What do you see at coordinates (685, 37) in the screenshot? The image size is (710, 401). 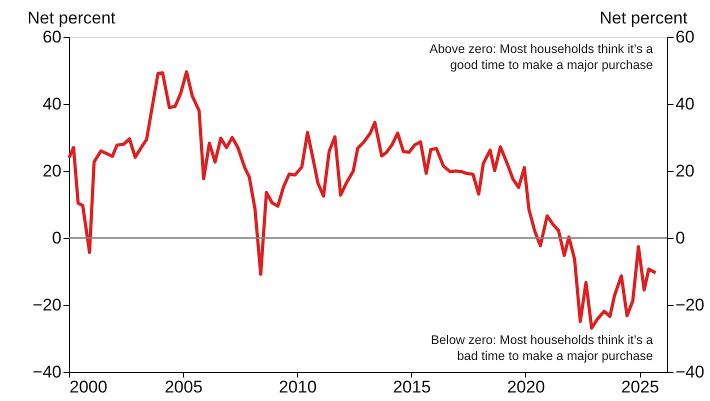 I see `y2-tick-label: 60` at bounding box center [685, 37].